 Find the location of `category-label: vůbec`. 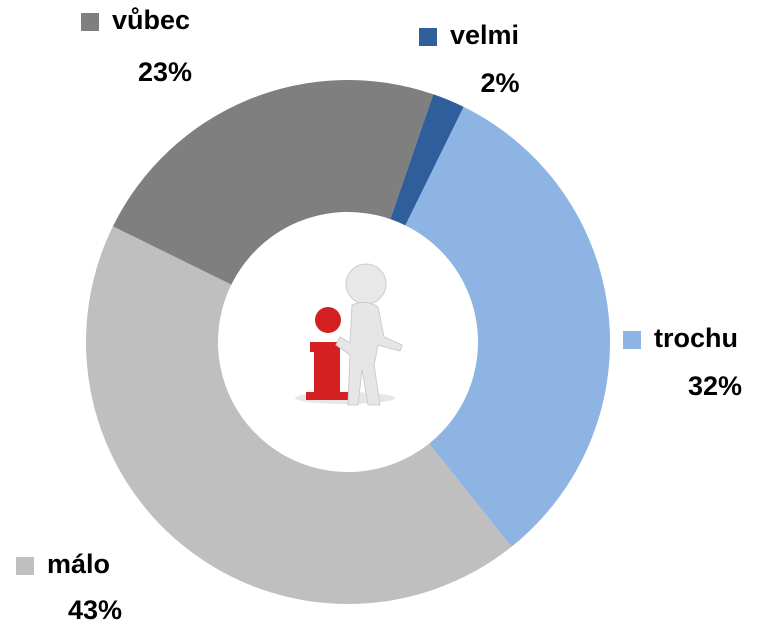

category-label: vůbec is located at coordinates (151, 20).